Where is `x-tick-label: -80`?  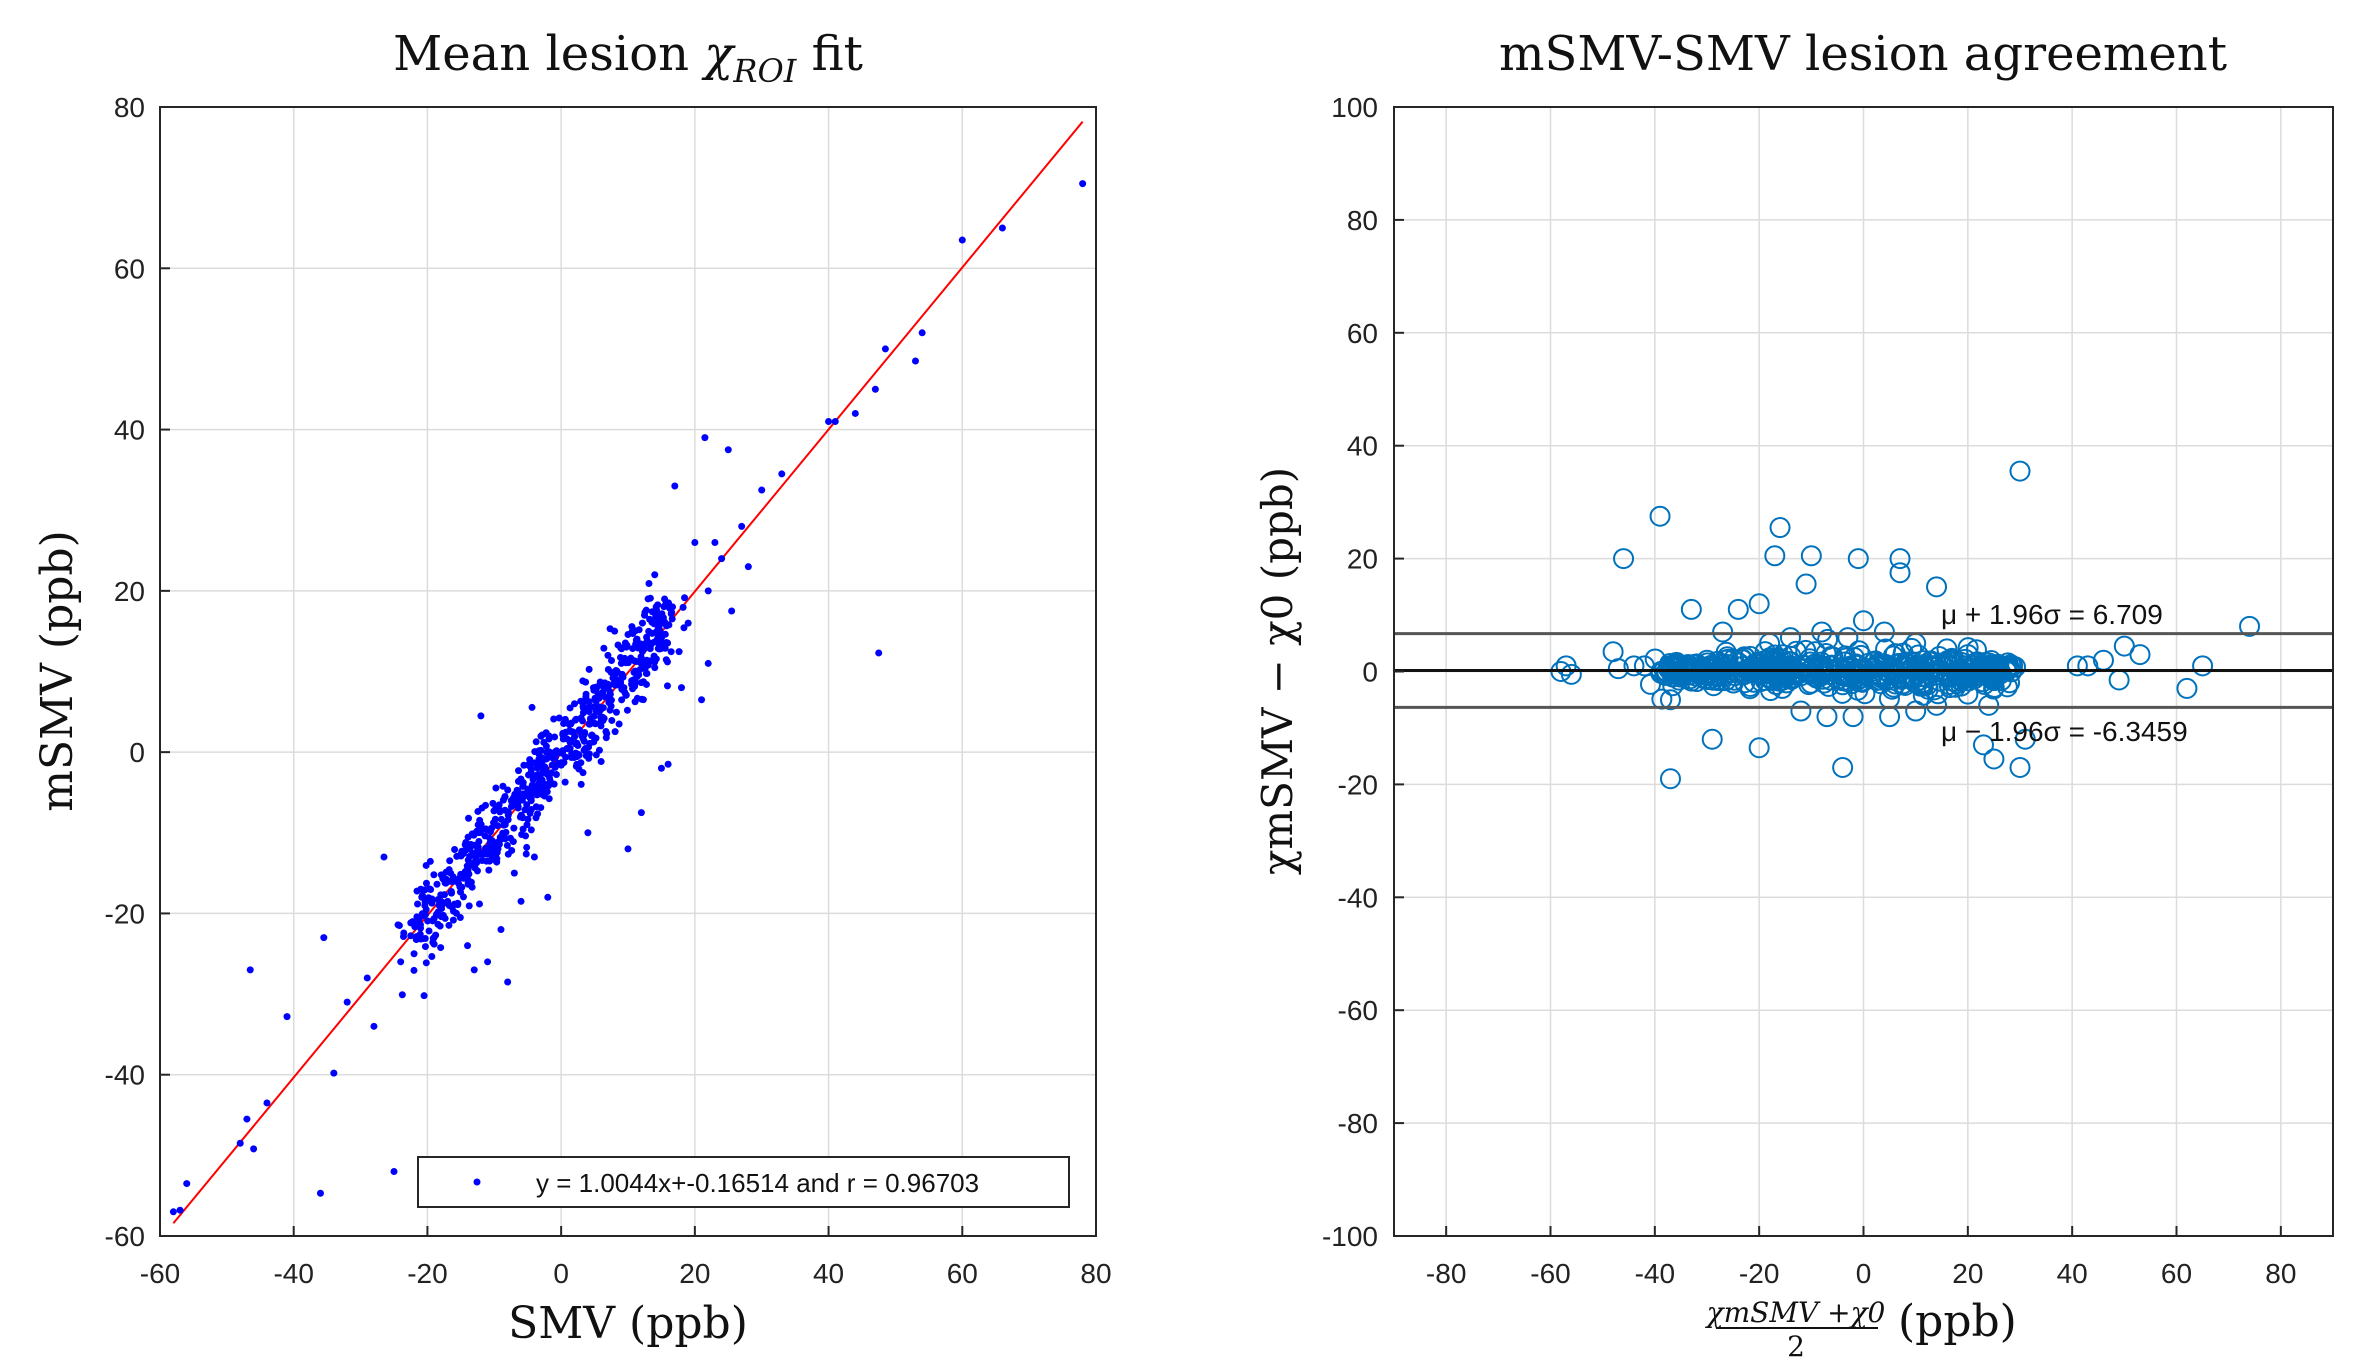
x-tick-label: -80 is located at coordinates (1446, 1273).